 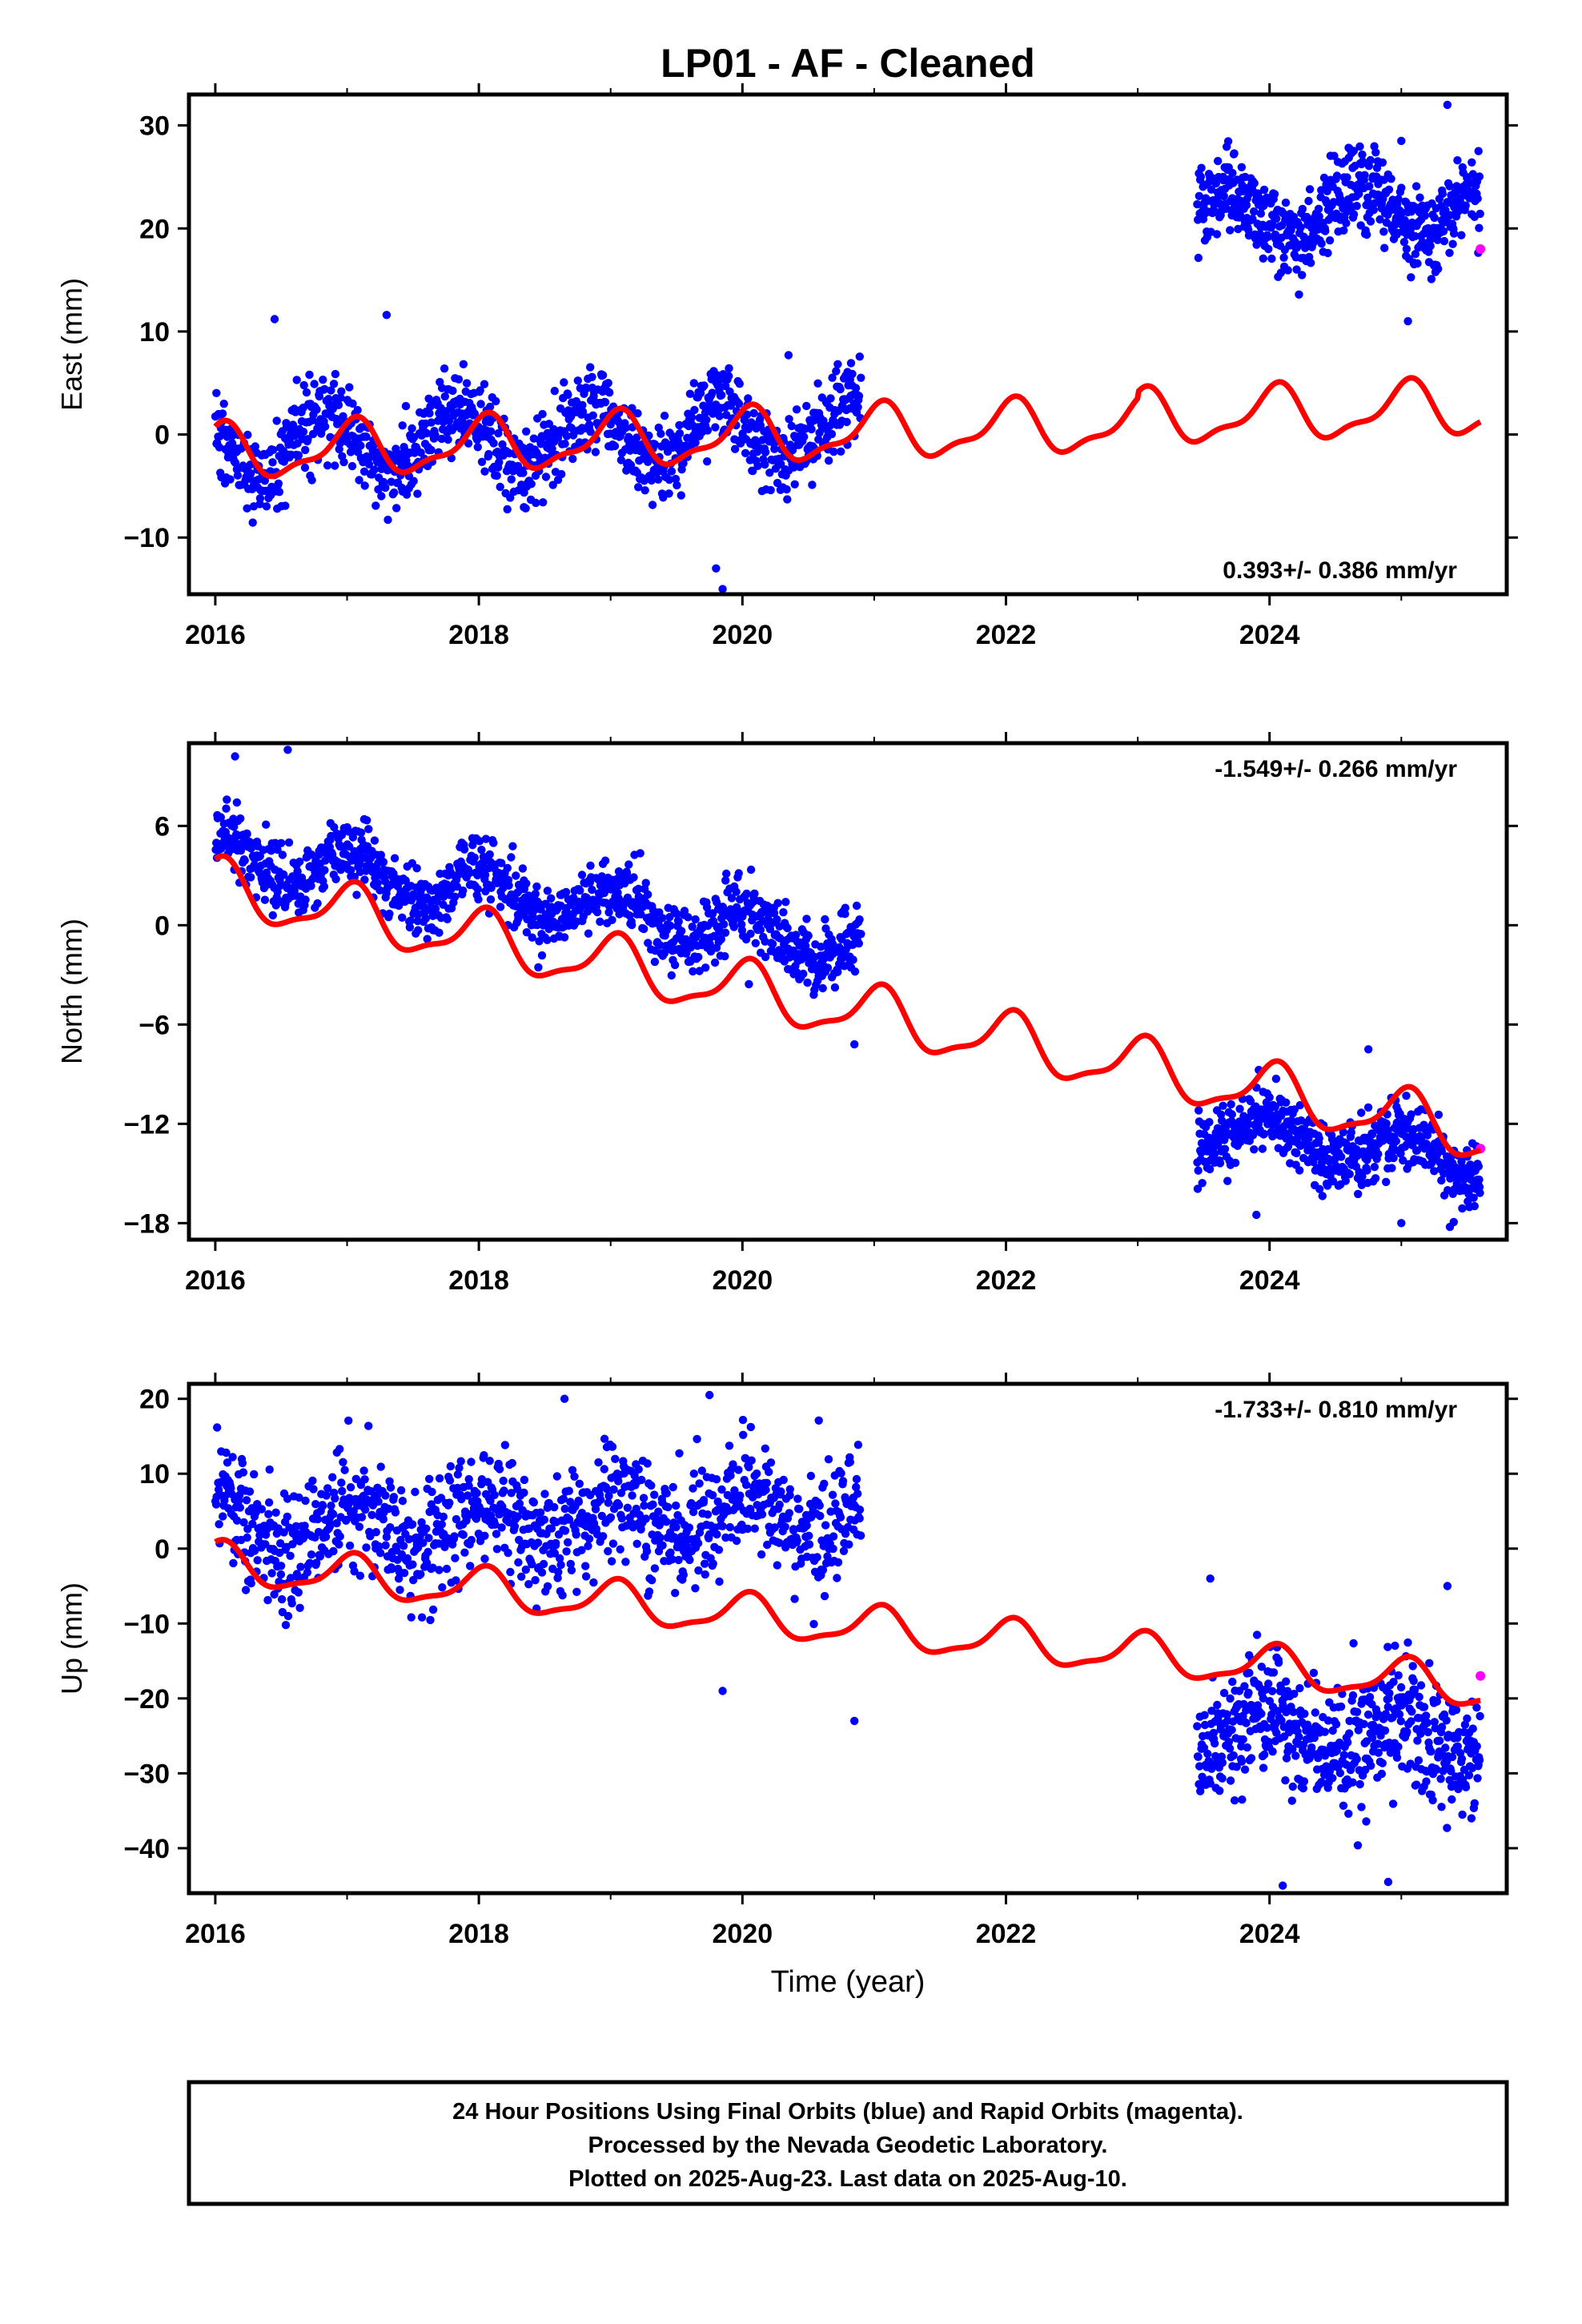 What do you see at coordinates (848, 63) in the screenshot?
I see `figure-title: LP01 - AF - Cleaned` at bounding box center [848, 63].